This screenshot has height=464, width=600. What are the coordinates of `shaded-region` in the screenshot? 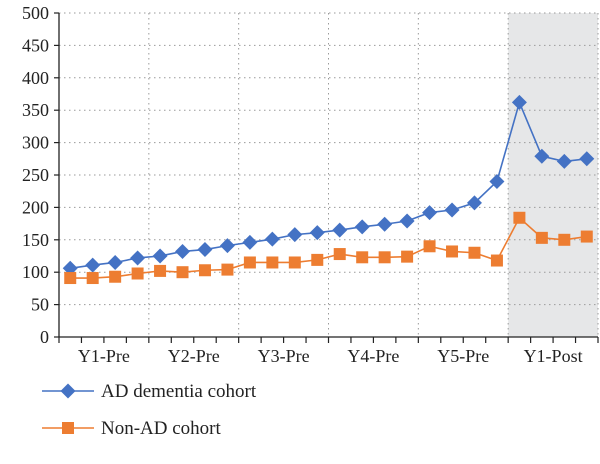 It's located at (553, 175).